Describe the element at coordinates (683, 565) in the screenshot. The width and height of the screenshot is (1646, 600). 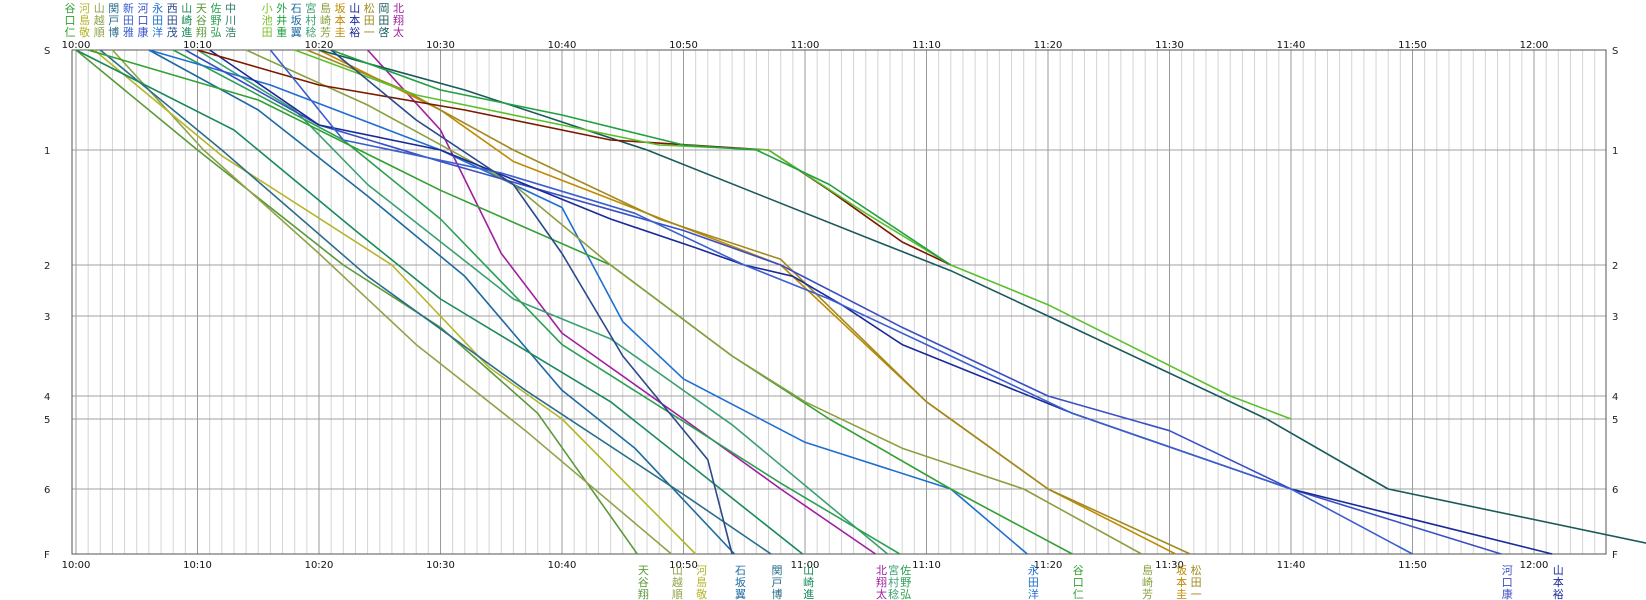
I see `x-tick-label: 10:50` at that location.